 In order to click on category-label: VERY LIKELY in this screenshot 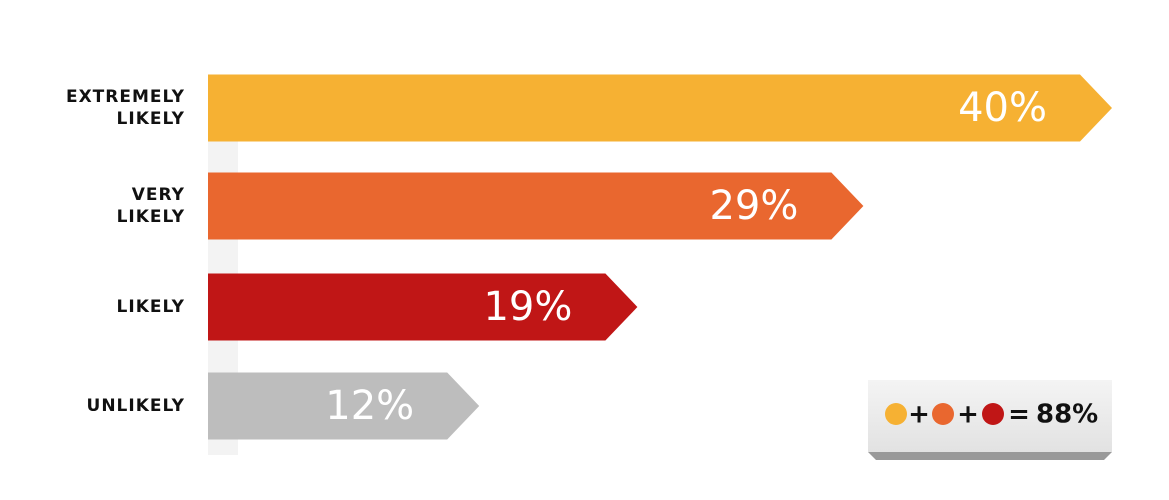, I will do `click(151, 206)`.